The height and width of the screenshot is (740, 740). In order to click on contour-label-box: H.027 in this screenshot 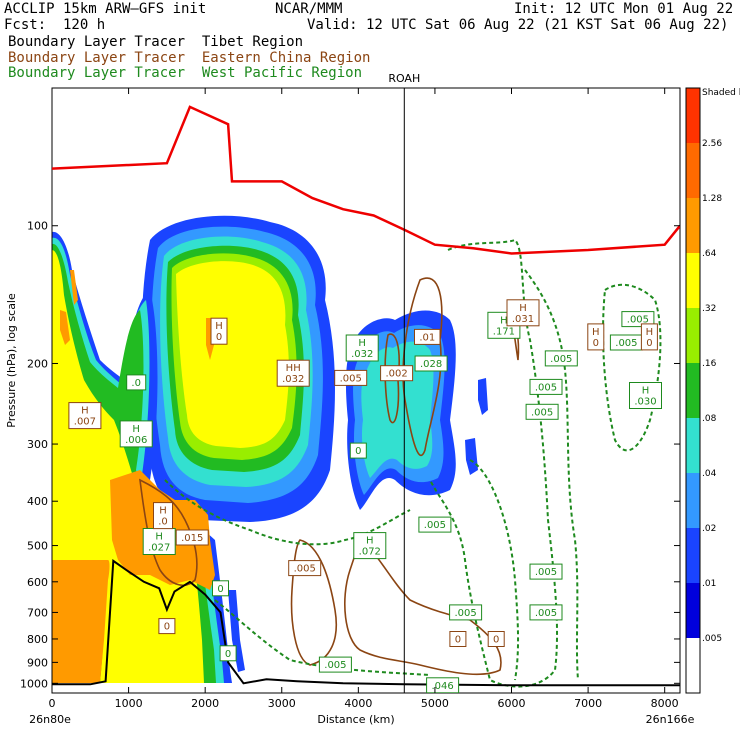, I will do `click(159, 541)`.